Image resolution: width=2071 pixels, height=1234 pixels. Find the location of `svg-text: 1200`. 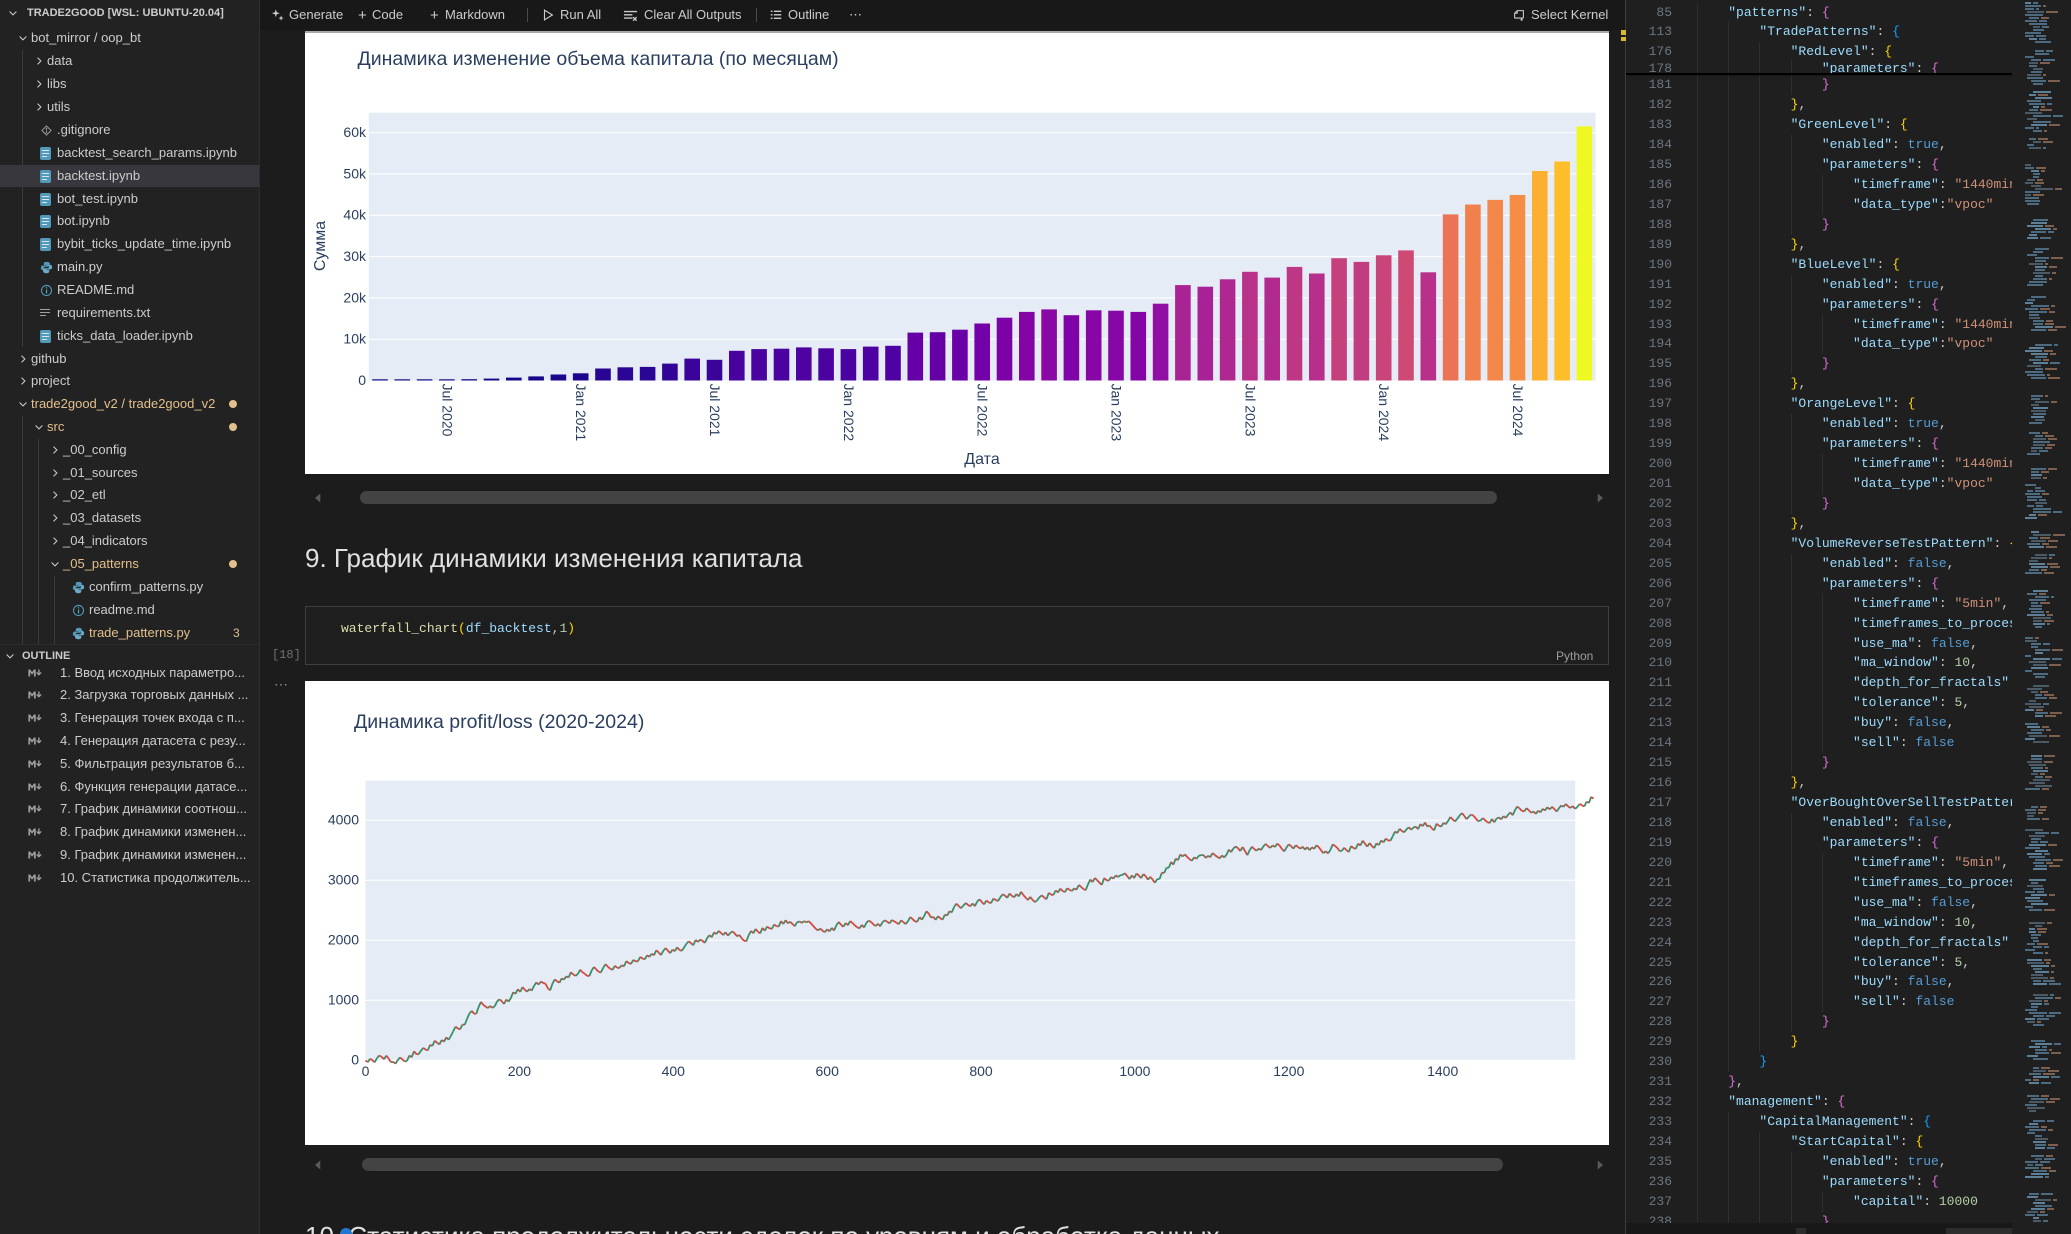

svg-text: 1200 is located at coordinates (1288, 1071).